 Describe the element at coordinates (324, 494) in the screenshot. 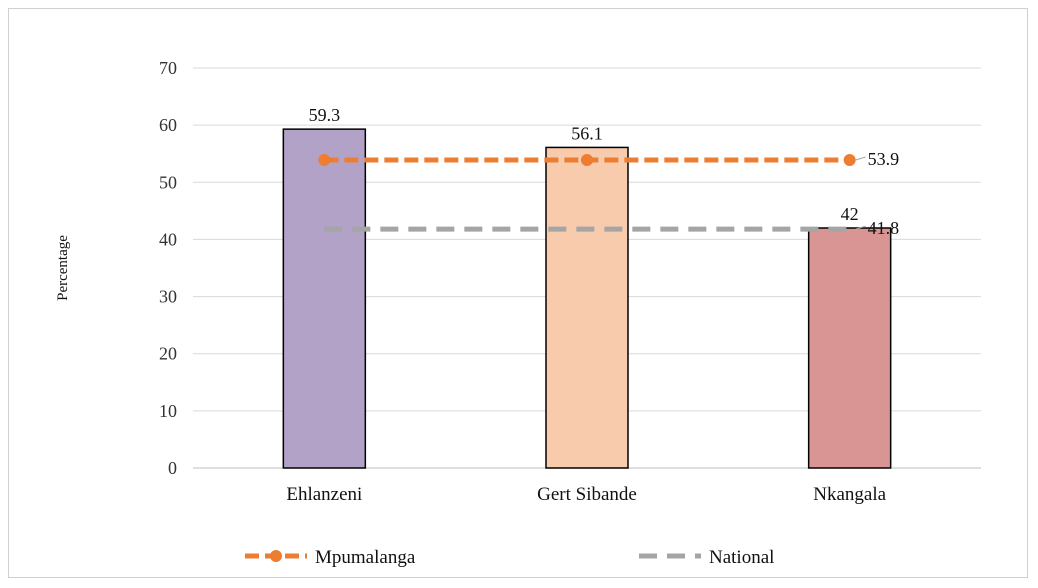

I see `x-category-label: Ehlanzeni` at that location.